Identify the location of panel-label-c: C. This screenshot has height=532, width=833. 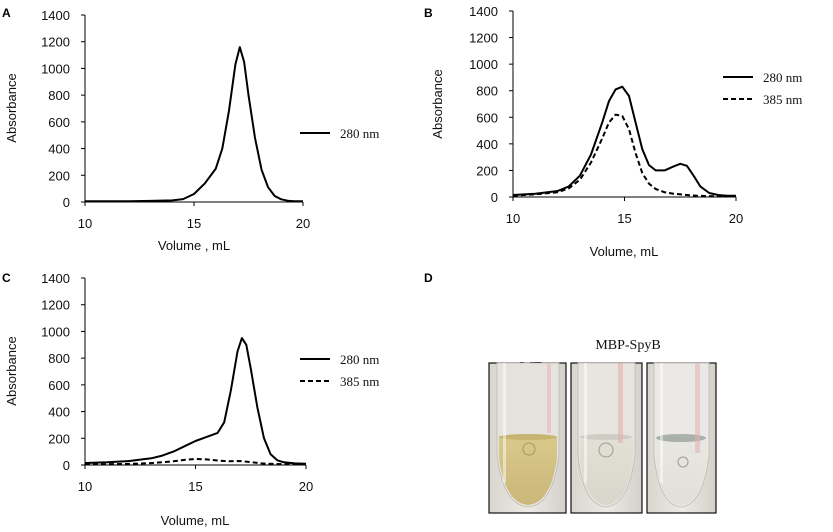
(6, 278).